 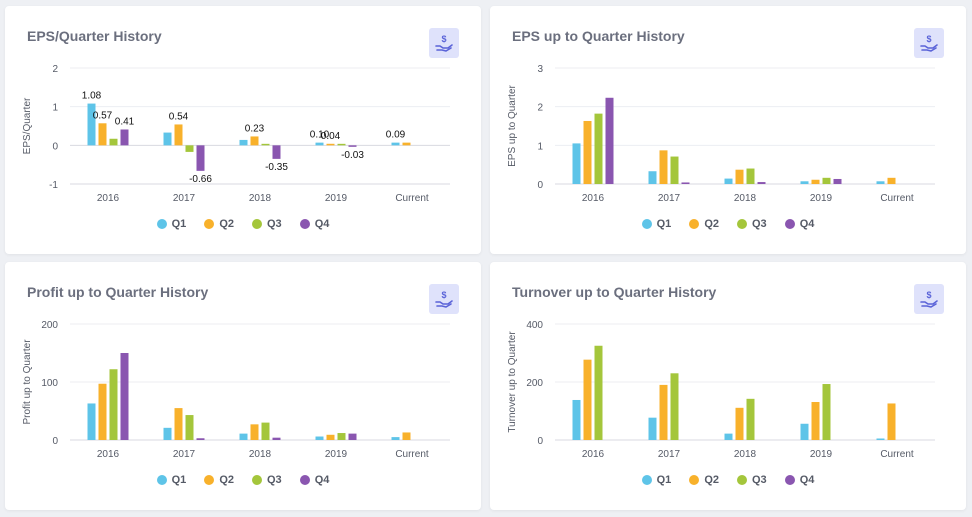 What do you see at coordinates (664, 224) in the screenshot?
I see `legend-label: Q1` at bounding box center [664, 224].